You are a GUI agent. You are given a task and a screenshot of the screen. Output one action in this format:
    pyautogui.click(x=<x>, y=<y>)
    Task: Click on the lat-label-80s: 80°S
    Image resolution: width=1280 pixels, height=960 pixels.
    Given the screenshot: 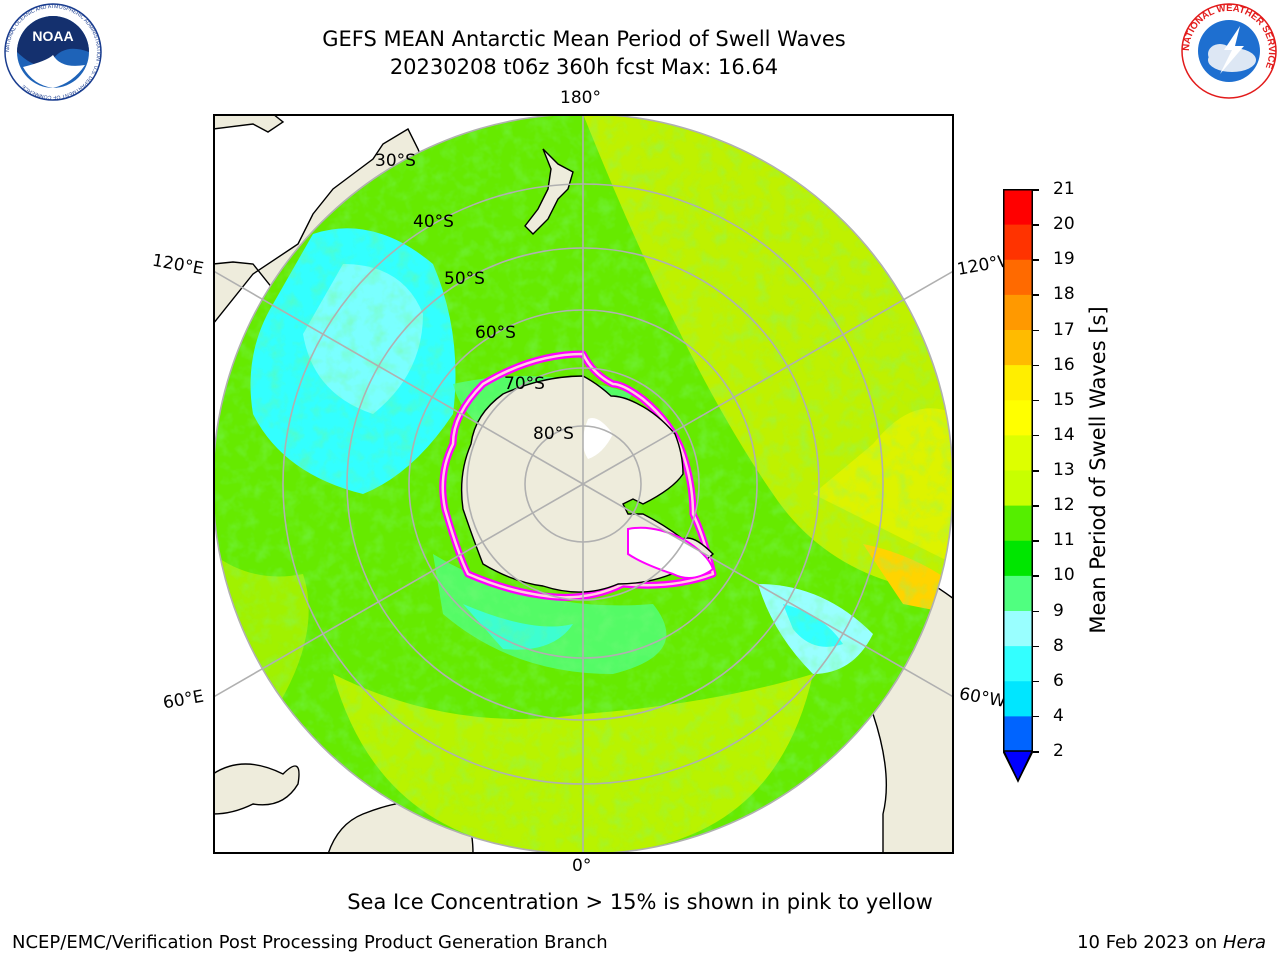 What is the action you would take?
    pyautogui.click(x=553, y=434)
    